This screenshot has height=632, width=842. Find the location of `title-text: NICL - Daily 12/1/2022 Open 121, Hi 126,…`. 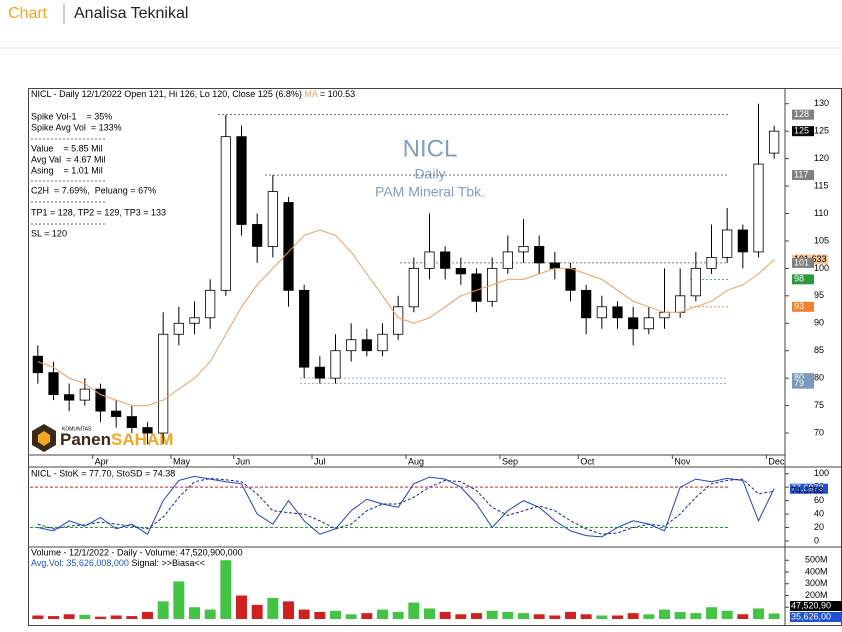

title-text: NICL - Daily 12/1/2022 Open 121, Hi 126,… is located at coordinates (166, 94).